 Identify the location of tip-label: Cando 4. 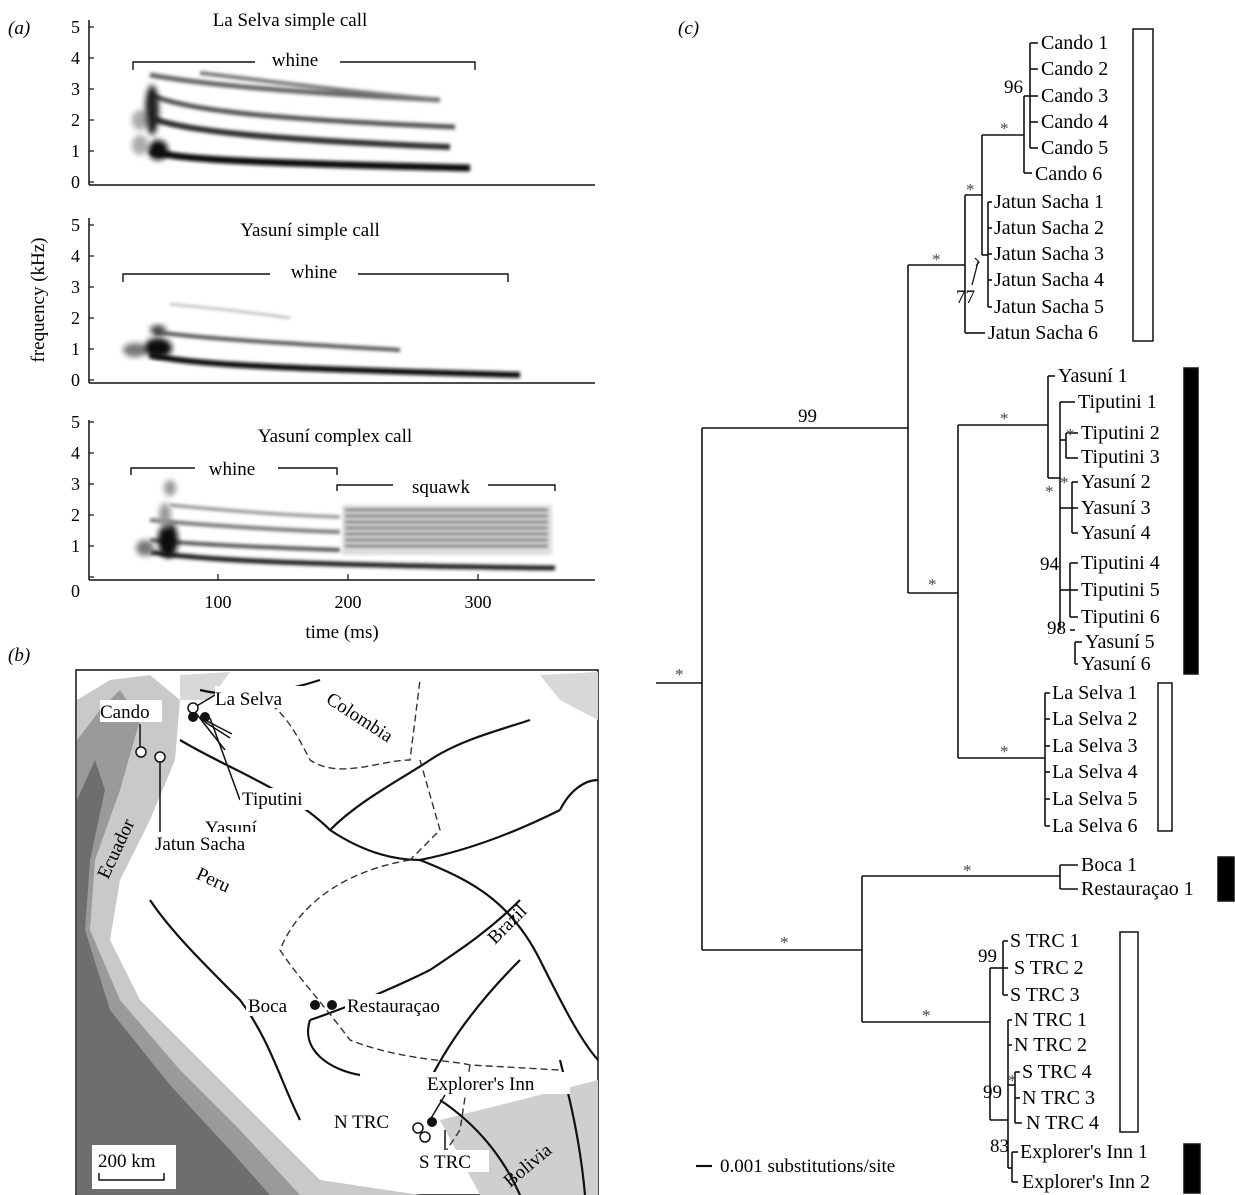
(1074, 122).